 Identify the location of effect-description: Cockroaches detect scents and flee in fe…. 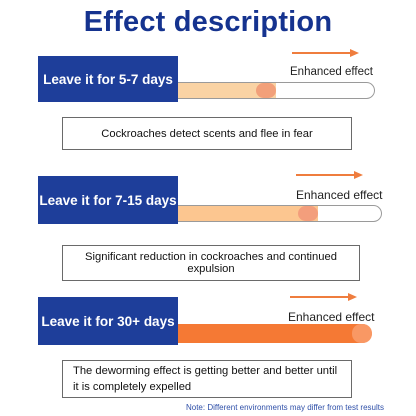
(207, 133).